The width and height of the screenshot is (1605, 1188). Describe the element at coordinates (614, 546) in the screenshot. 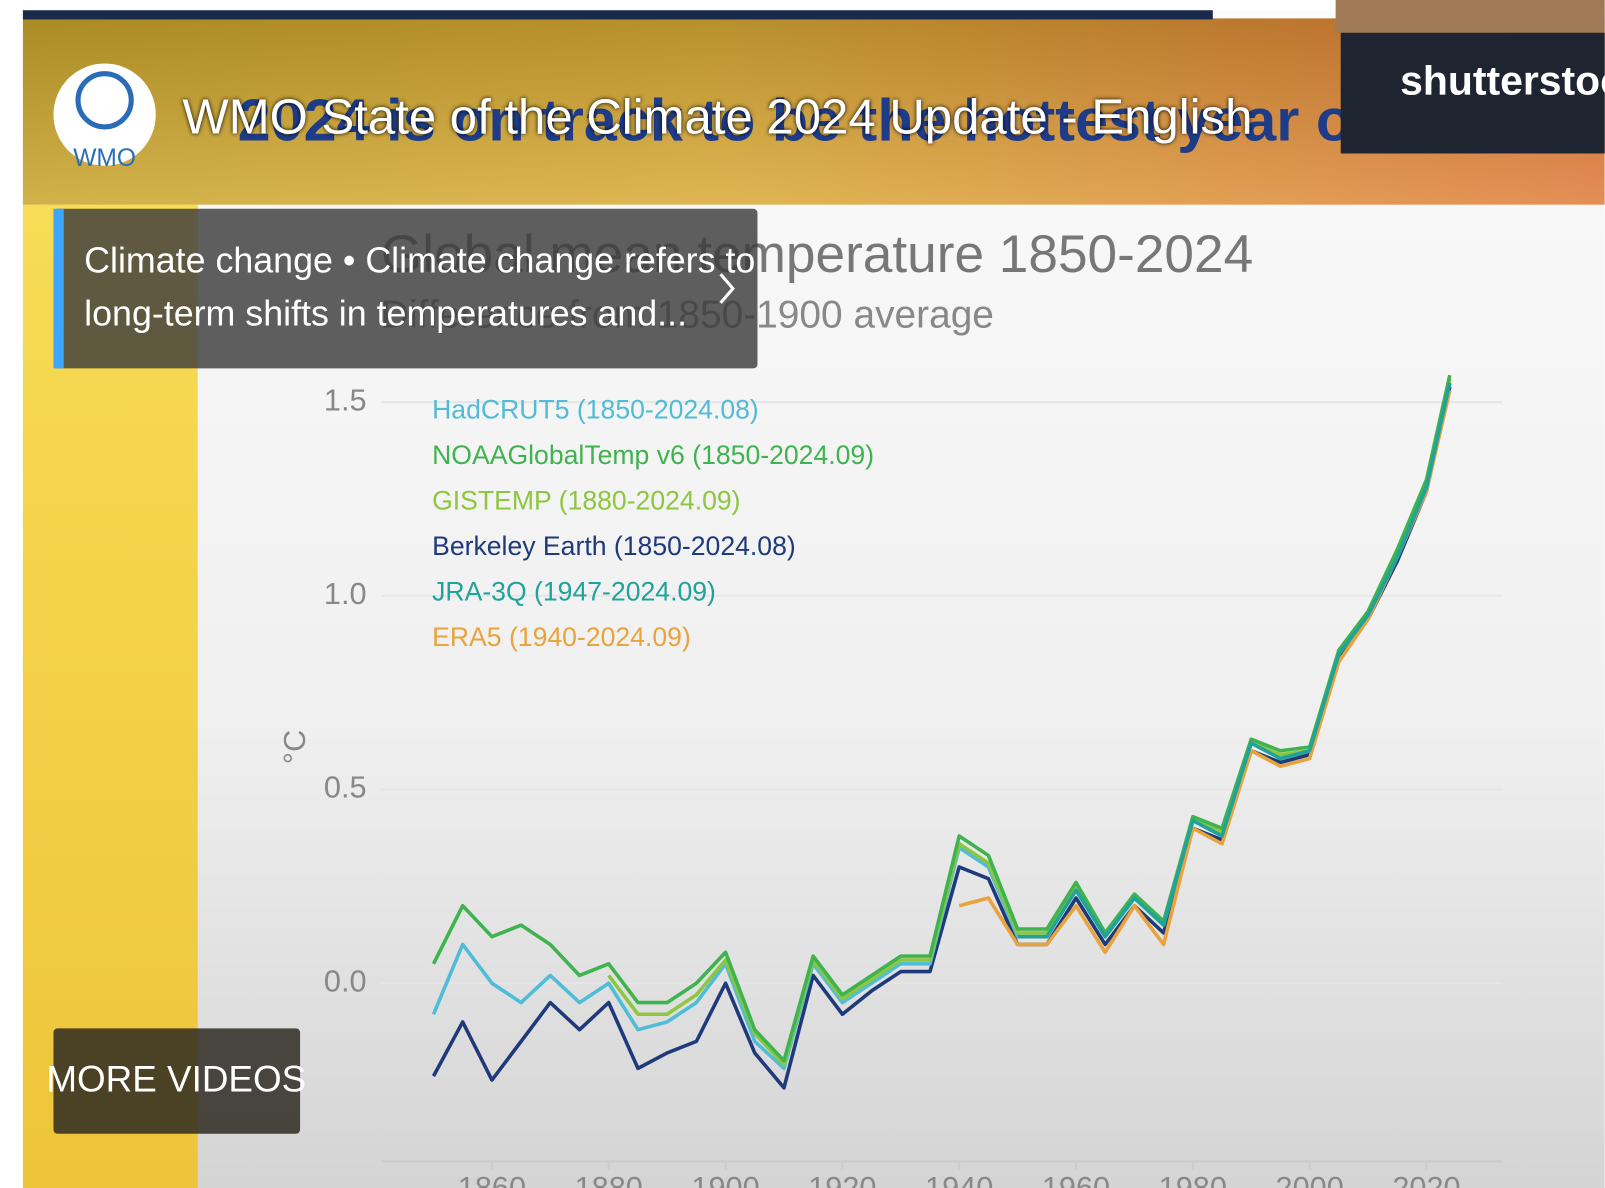

I see `legend-entry: Berkeley Earth (1850-2024.08)` at that location.